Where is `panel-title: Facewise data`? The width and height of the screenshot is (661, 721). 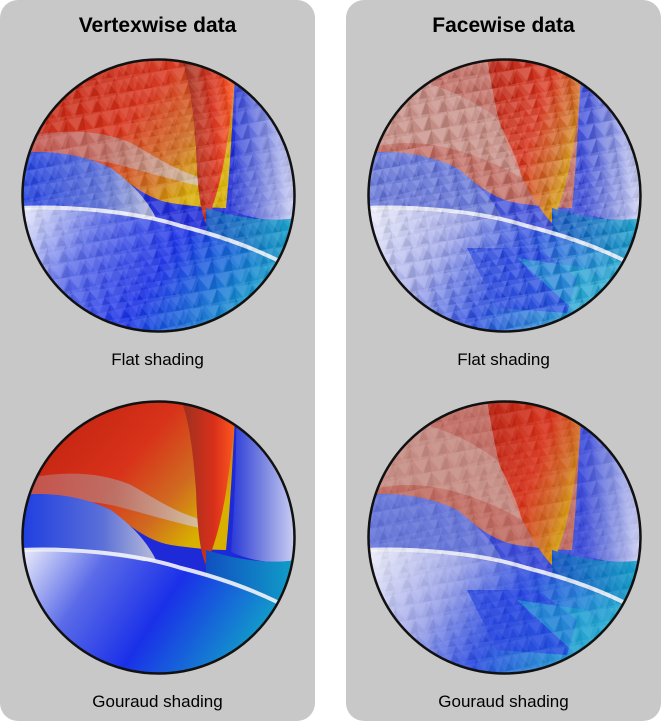 panel-title: Facewise data is located at coordinates (503, 25).